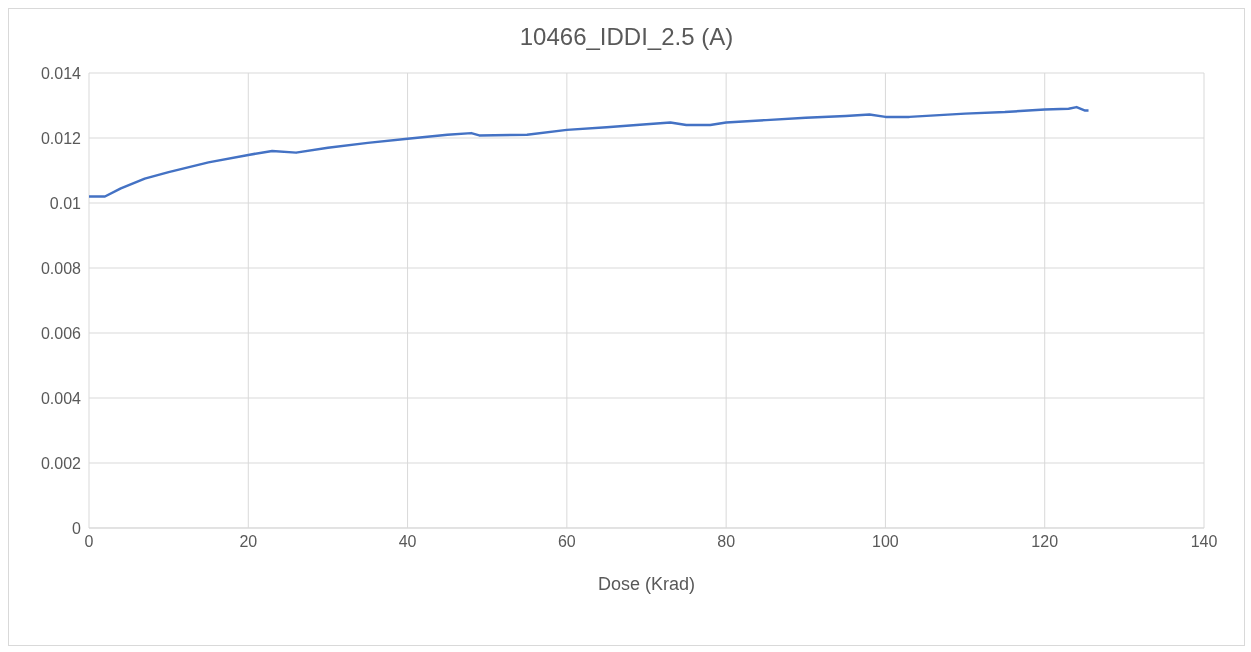  What do you see at coordinates (61, 138) in the screenshot?
I see `y-tick-label: 0.012` at bounding box center [61, 138].